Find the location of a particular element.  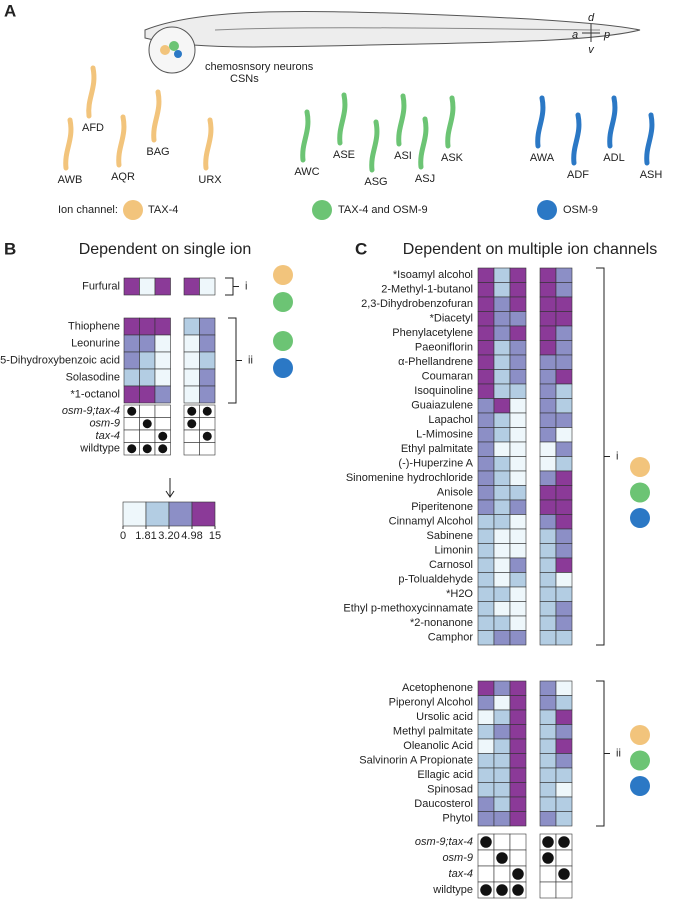

colorbar-segment is located at coordinates (134, 514).